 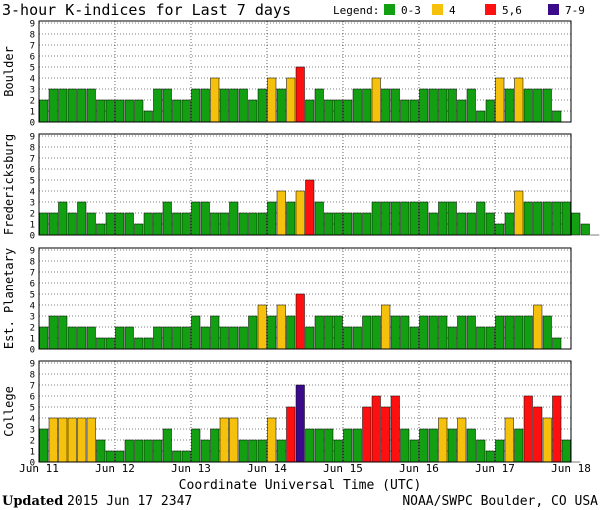 I want to click on x-tick-label: Jun 14, so click(x=267, y=468).